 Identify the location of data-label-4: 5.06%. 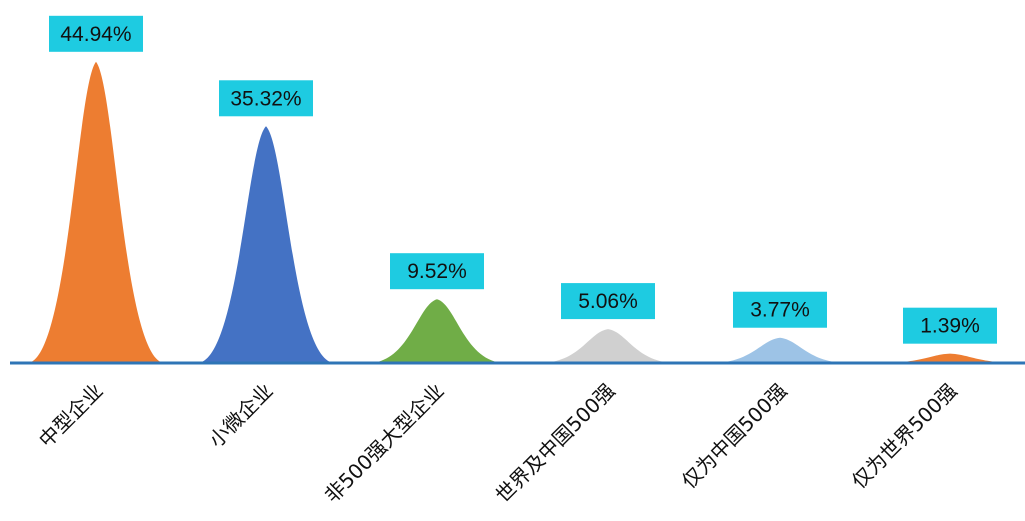
(608, 301).